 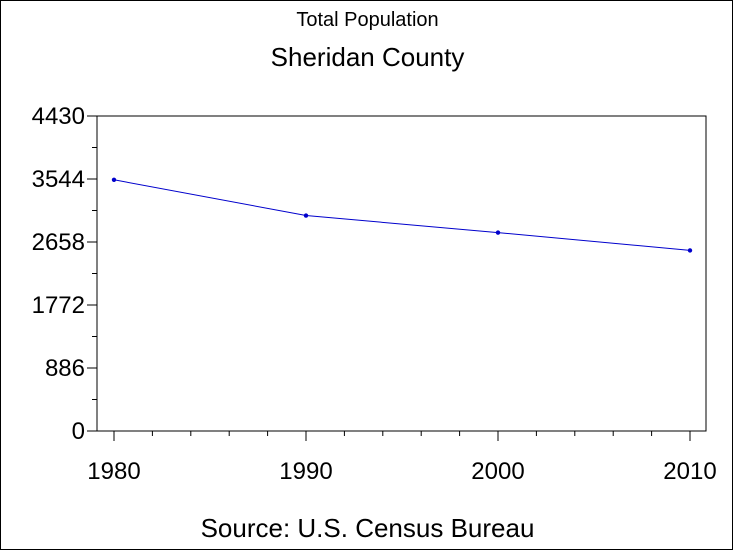 I want to click on y-tick-label: 3544, so click(x=58, y=179).